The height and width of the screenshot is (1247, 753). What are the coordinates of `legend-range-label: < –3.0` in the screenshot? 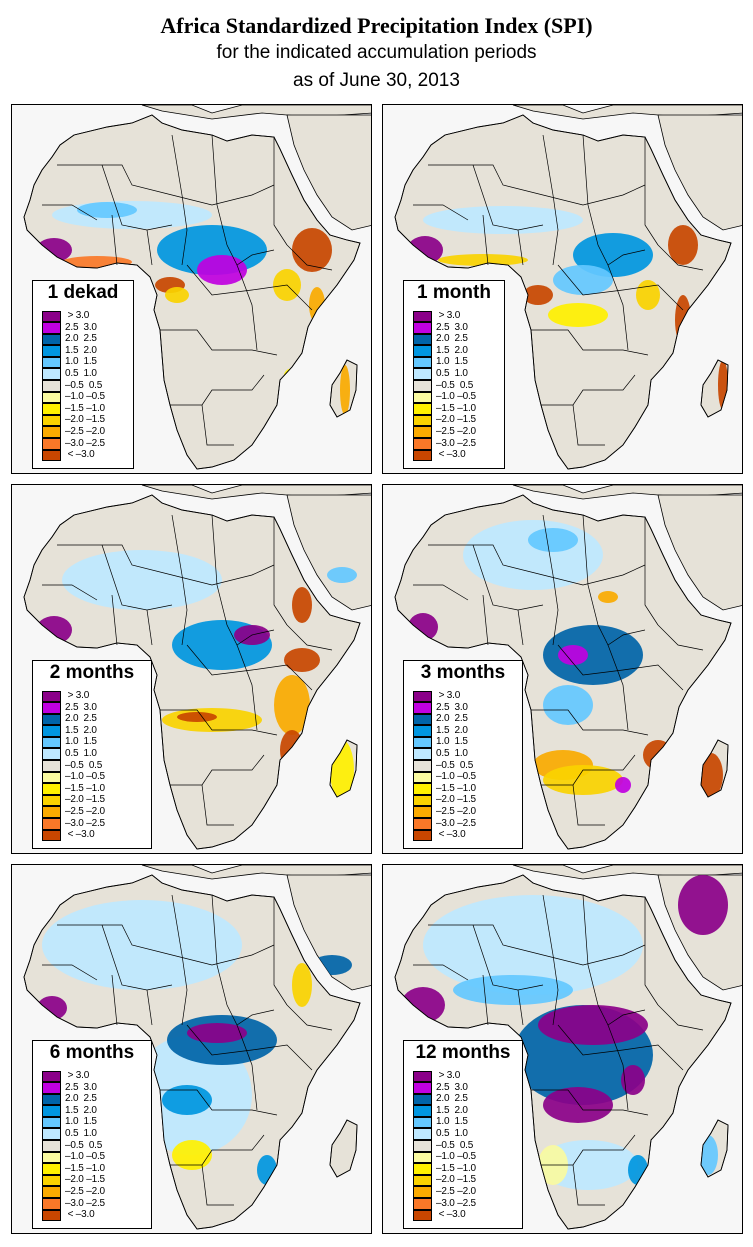 It's located at (451, 835).